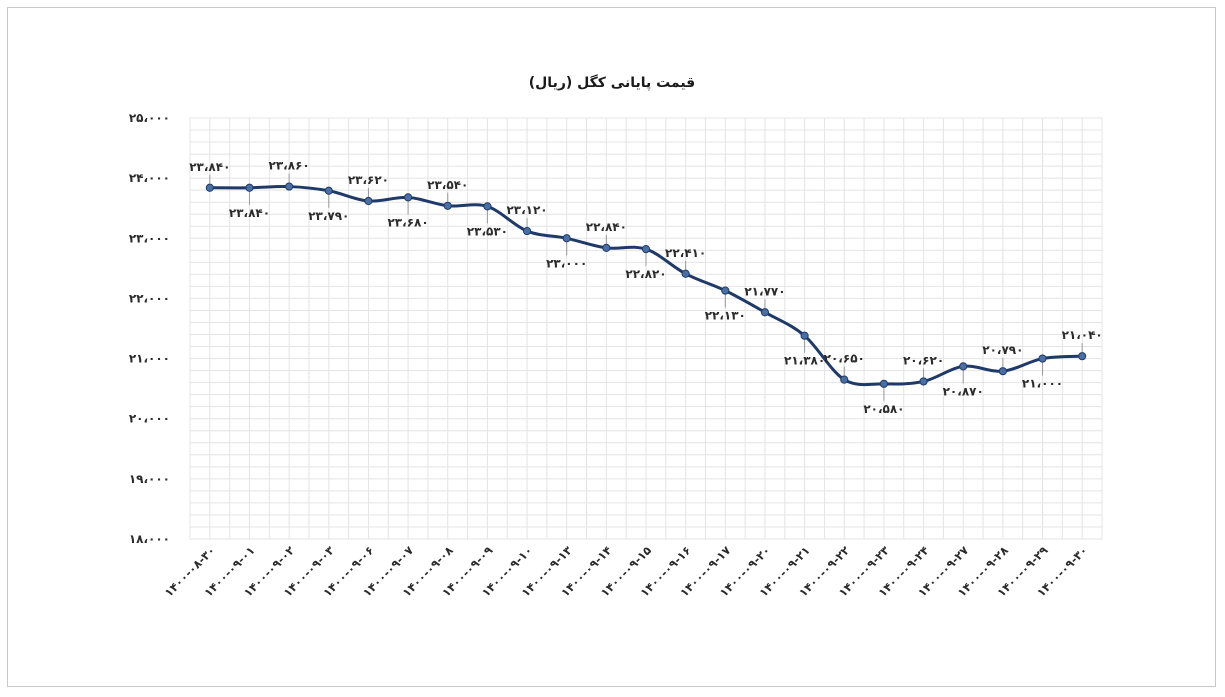 This screenshot has width=1225, height=697. What do you see at coordinates (645, 274) in the screenshot?
I see `data-label: ۲۲،۸۲۰` at bounding box center [645, 274].